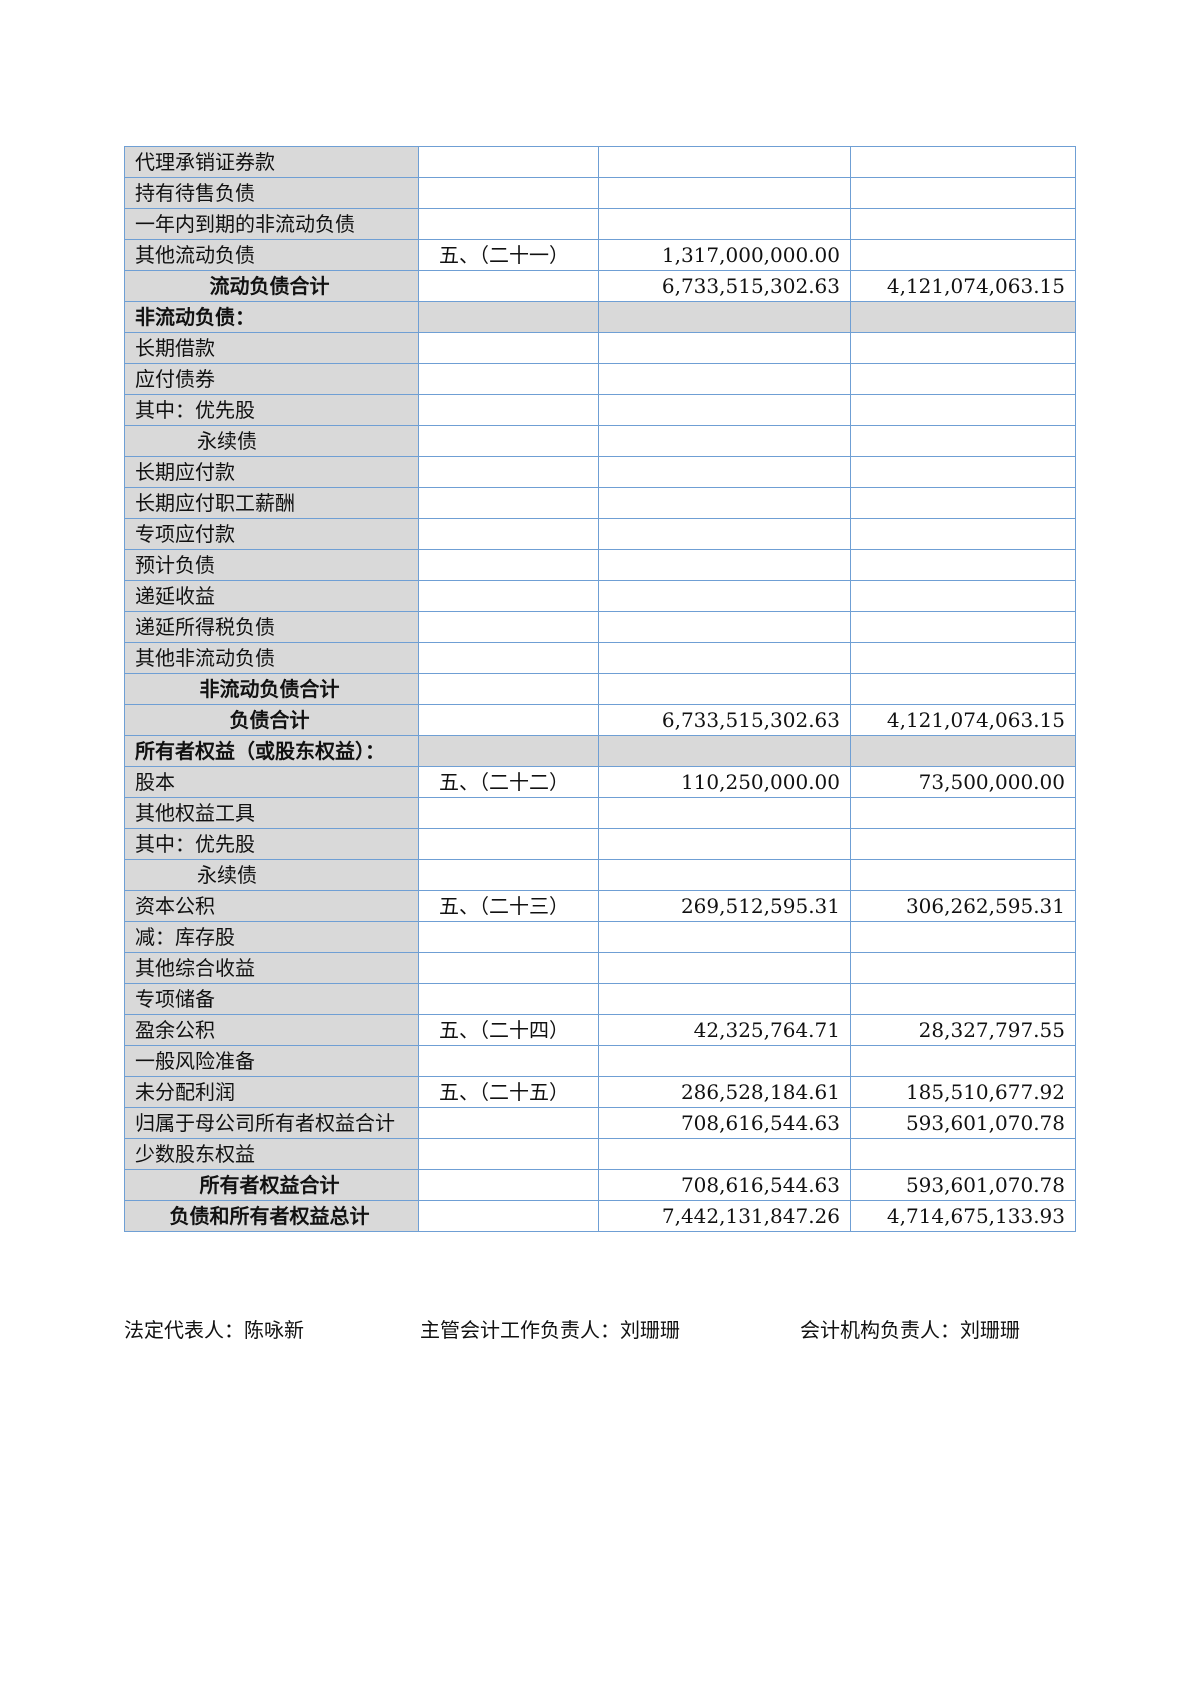 This screenshot has height=1697, width=1200. I want to click on table-cell: 1,317,000,000.00, so click(724, 255).